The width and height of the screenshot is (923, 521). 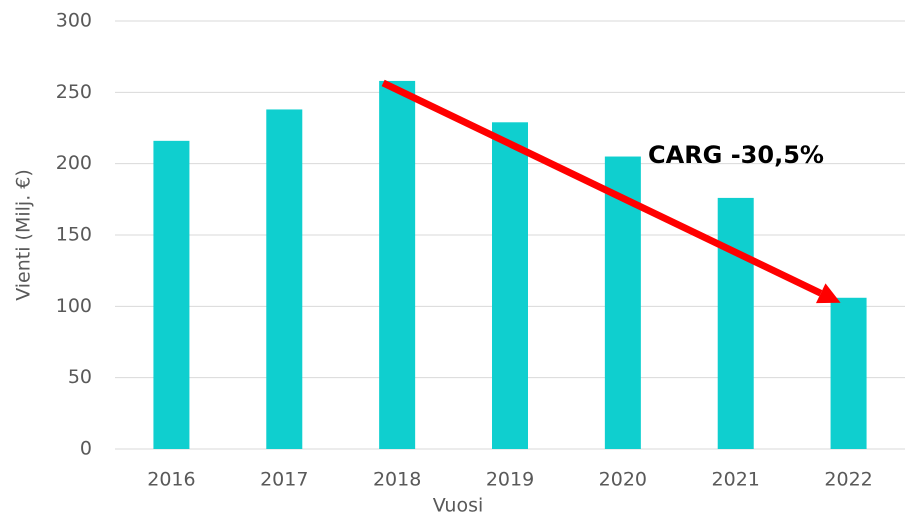 What do you see at coordinates (80, 377) in the screenshot?
I see `y-tick-label: 50` at bounding box center [80, 377].